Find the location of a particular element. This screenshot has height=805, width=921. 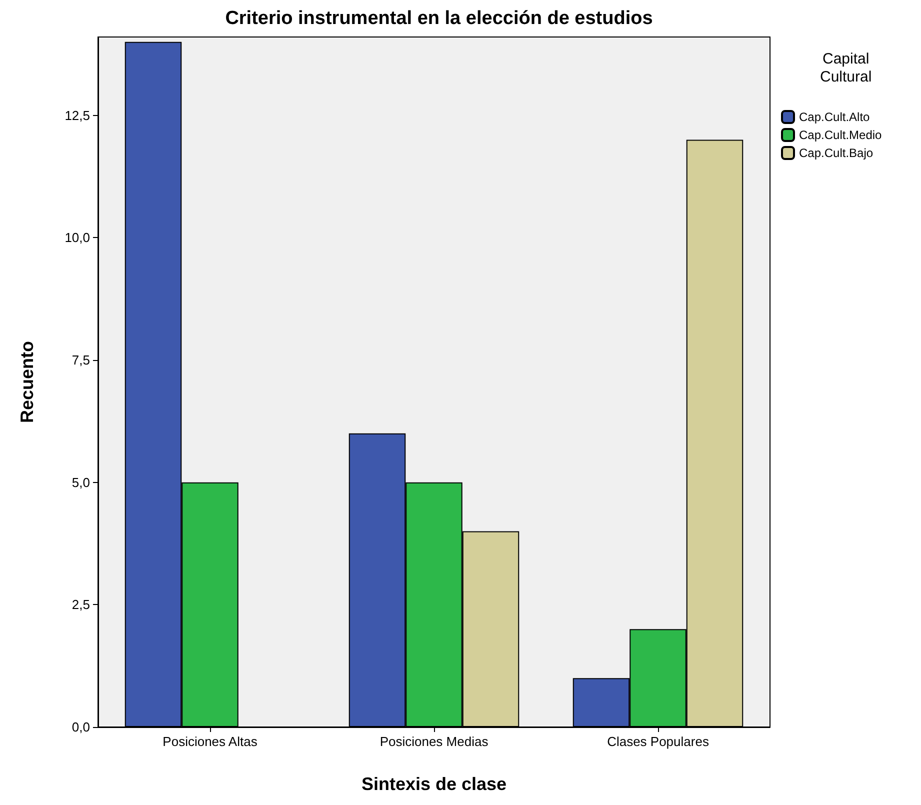

x-tick-label: Clases Populares is located at coordinates (658, 741).